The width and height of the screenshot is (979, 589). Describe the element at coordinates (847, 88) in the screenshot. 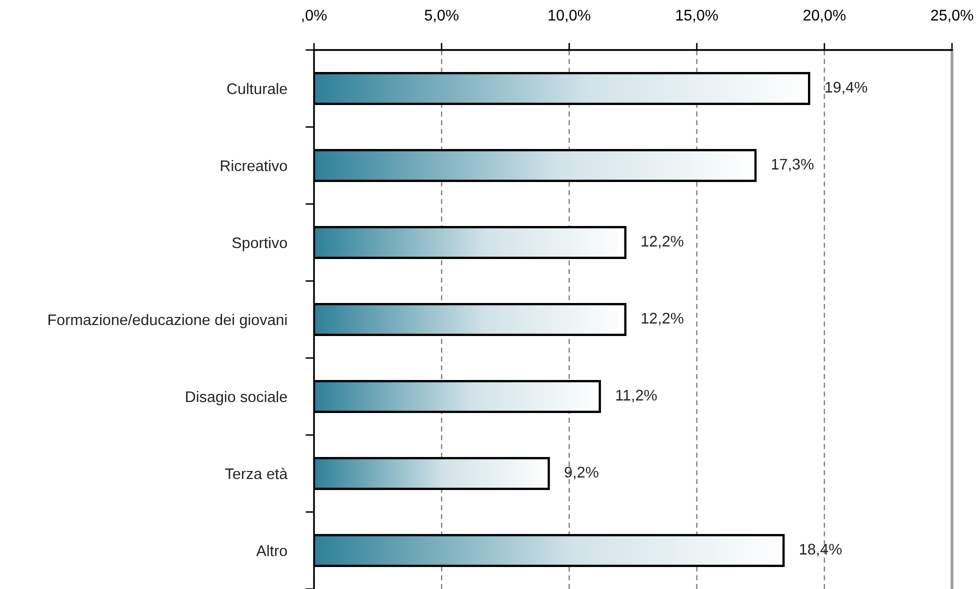

I see `data-label: 19,4%` at that location.